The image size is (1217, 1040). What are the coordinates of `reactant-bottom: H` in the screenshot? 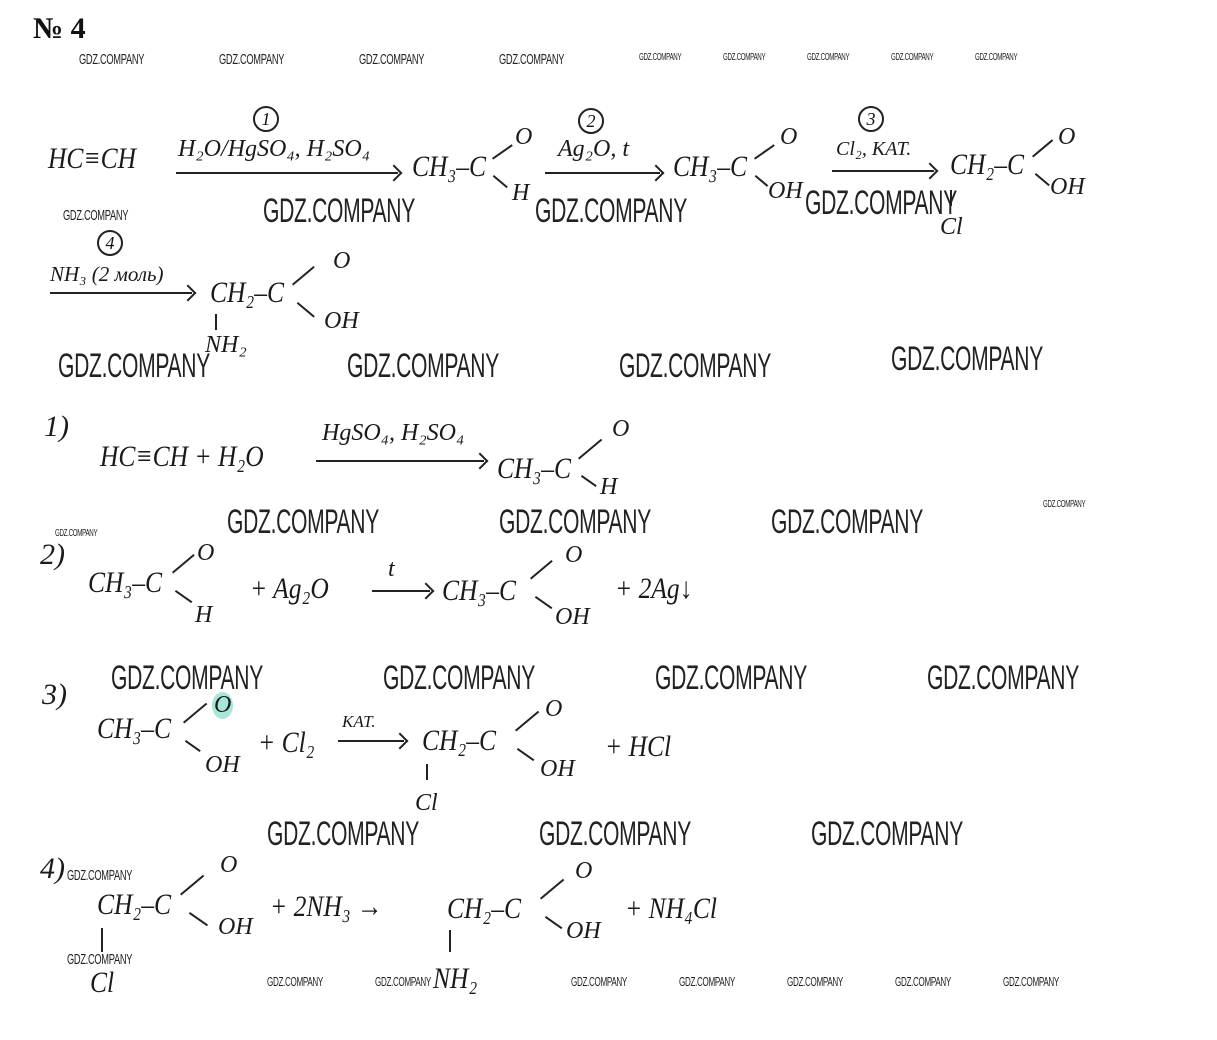 It's located at (204, 615).